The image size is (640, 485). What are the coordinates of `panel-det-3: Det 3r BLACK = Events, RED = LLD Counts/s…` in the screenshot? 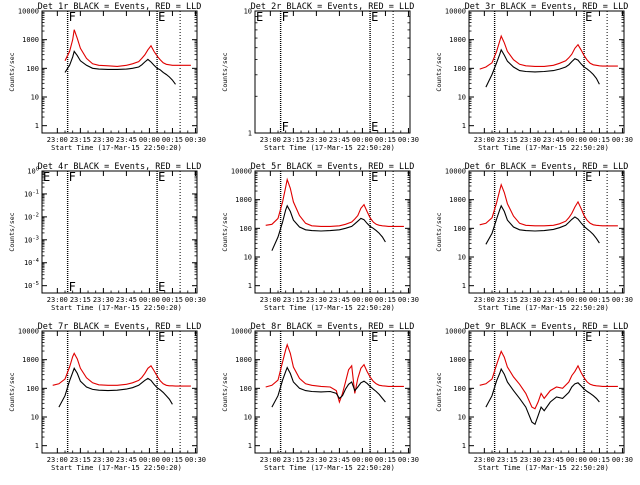 It's located at (534, 77).